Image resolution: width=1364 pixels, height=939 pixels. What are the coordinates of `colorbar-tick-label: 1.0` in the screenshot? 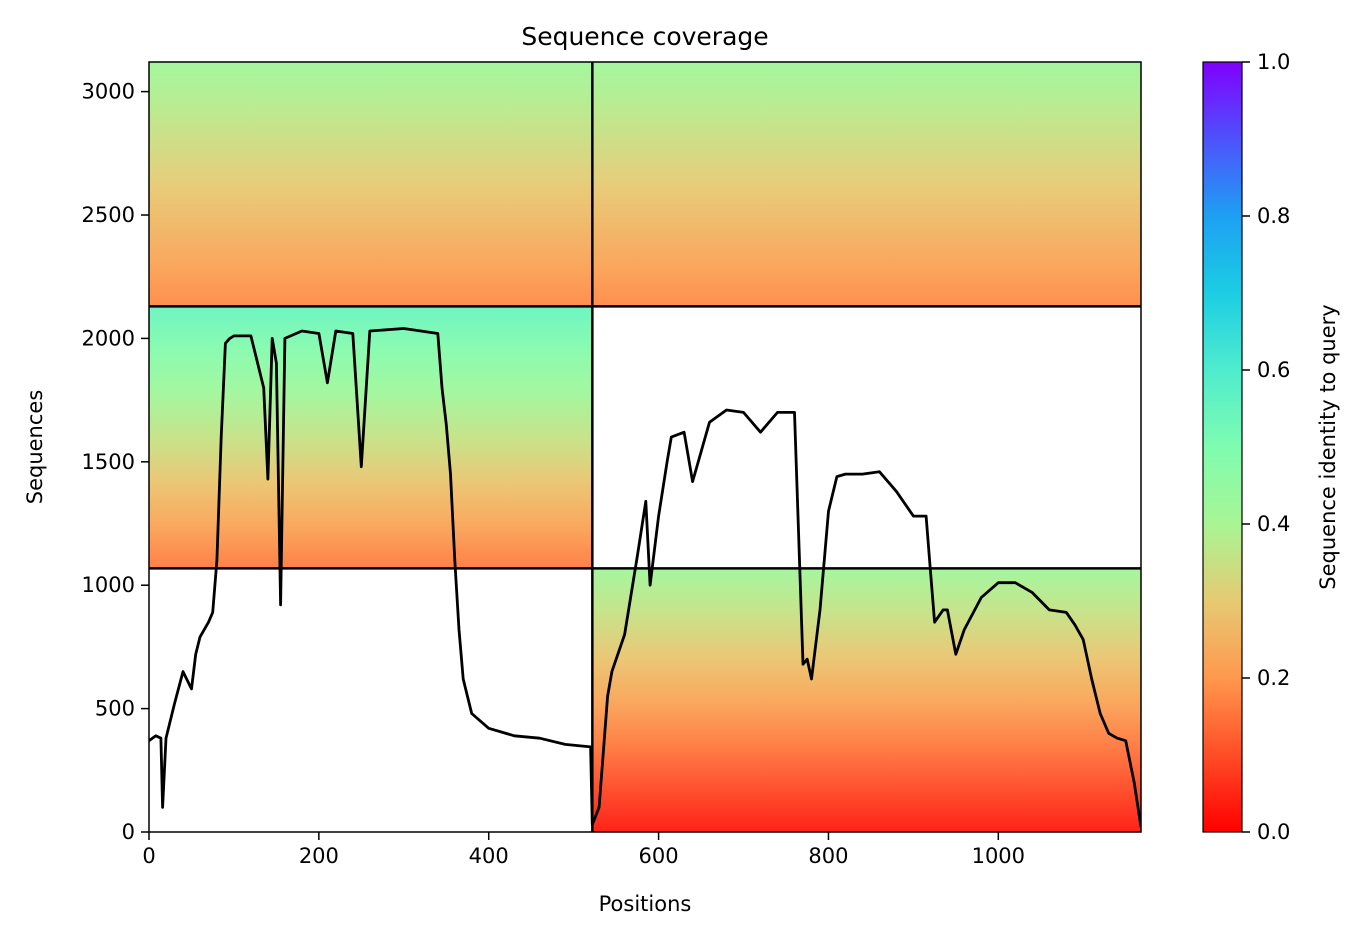 It's located at (1273, 62).